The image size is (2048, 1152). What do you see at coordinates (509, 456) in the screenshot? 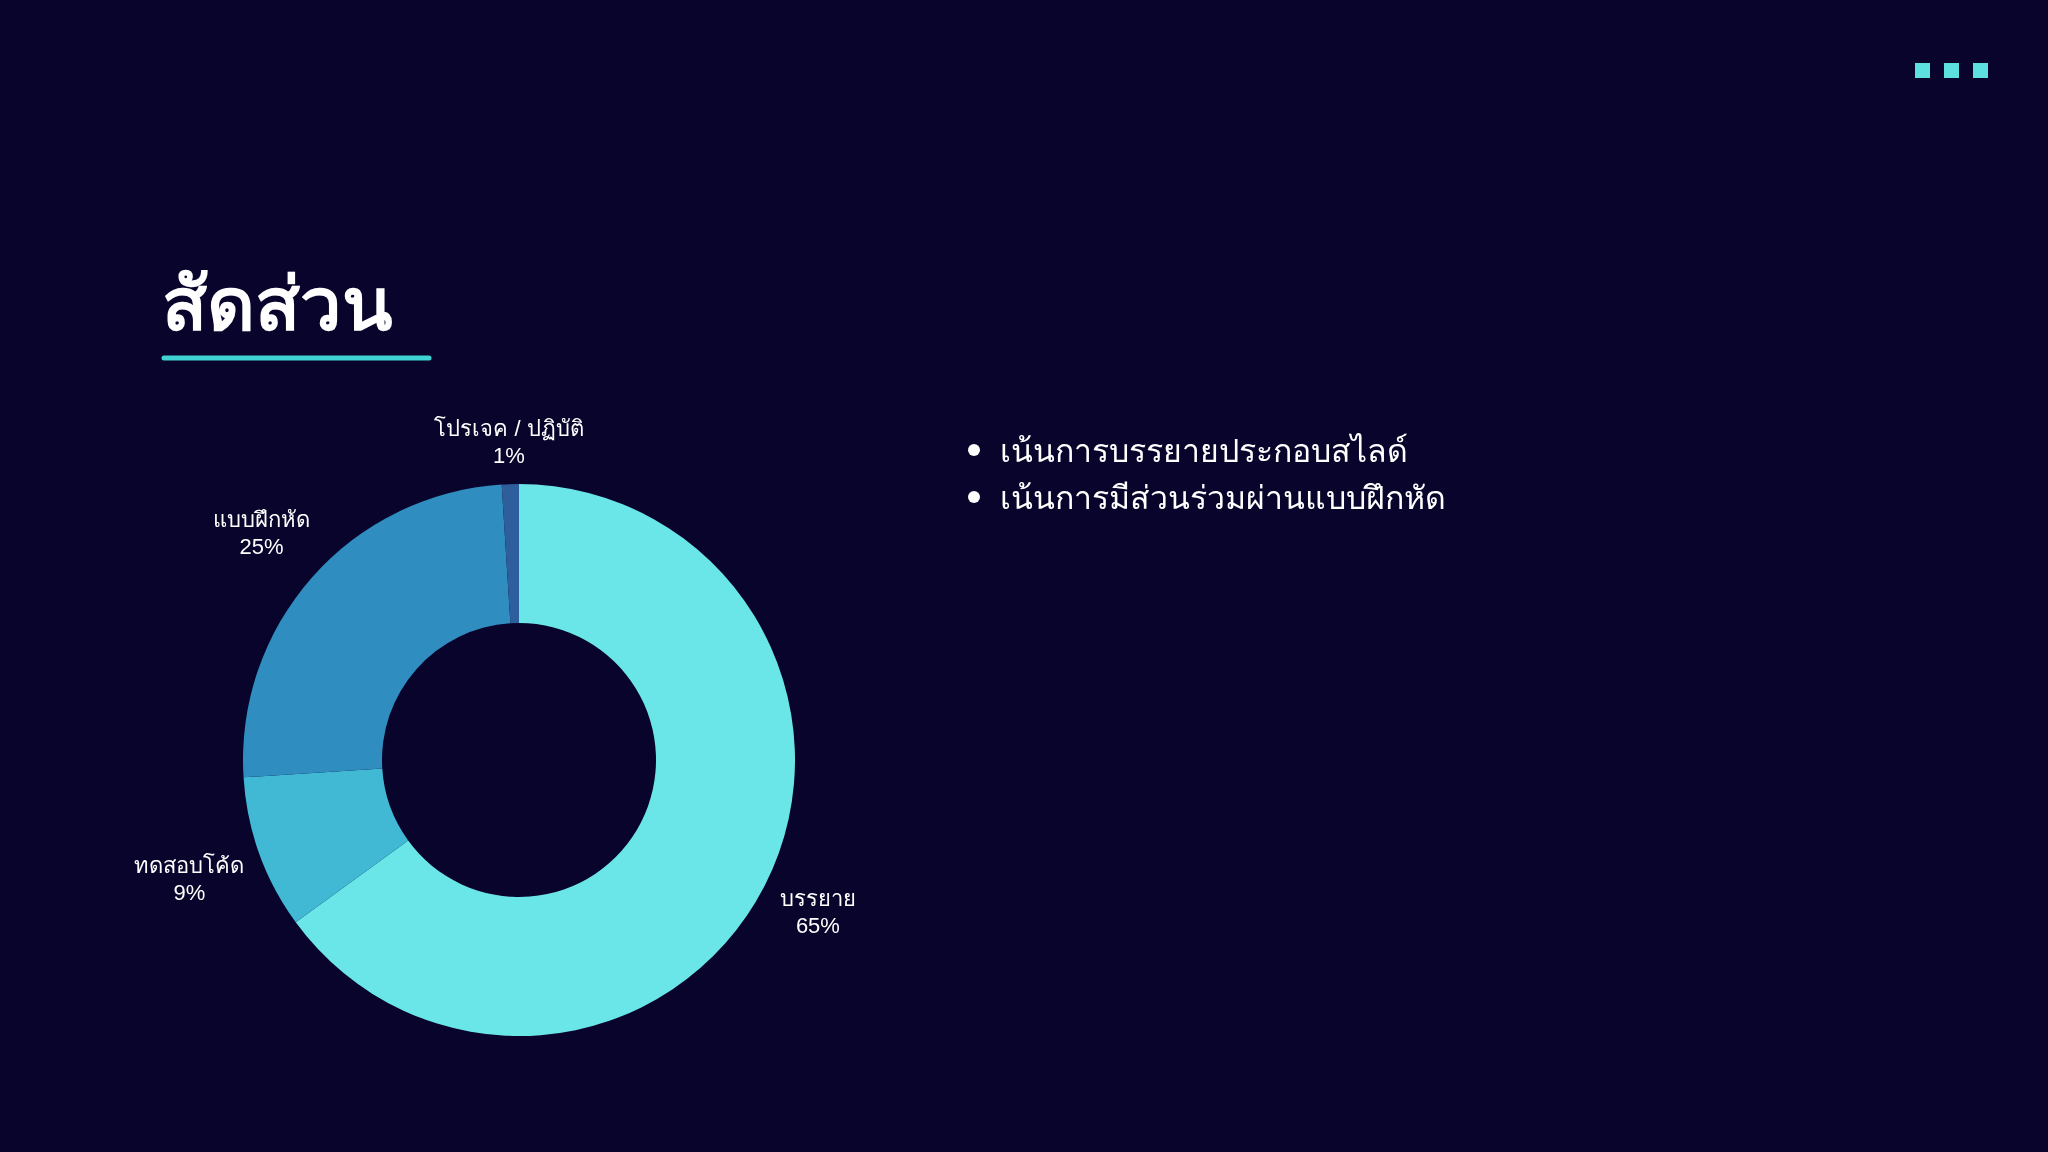
I see `data-label: 1%` at bounding box center [509, 456].